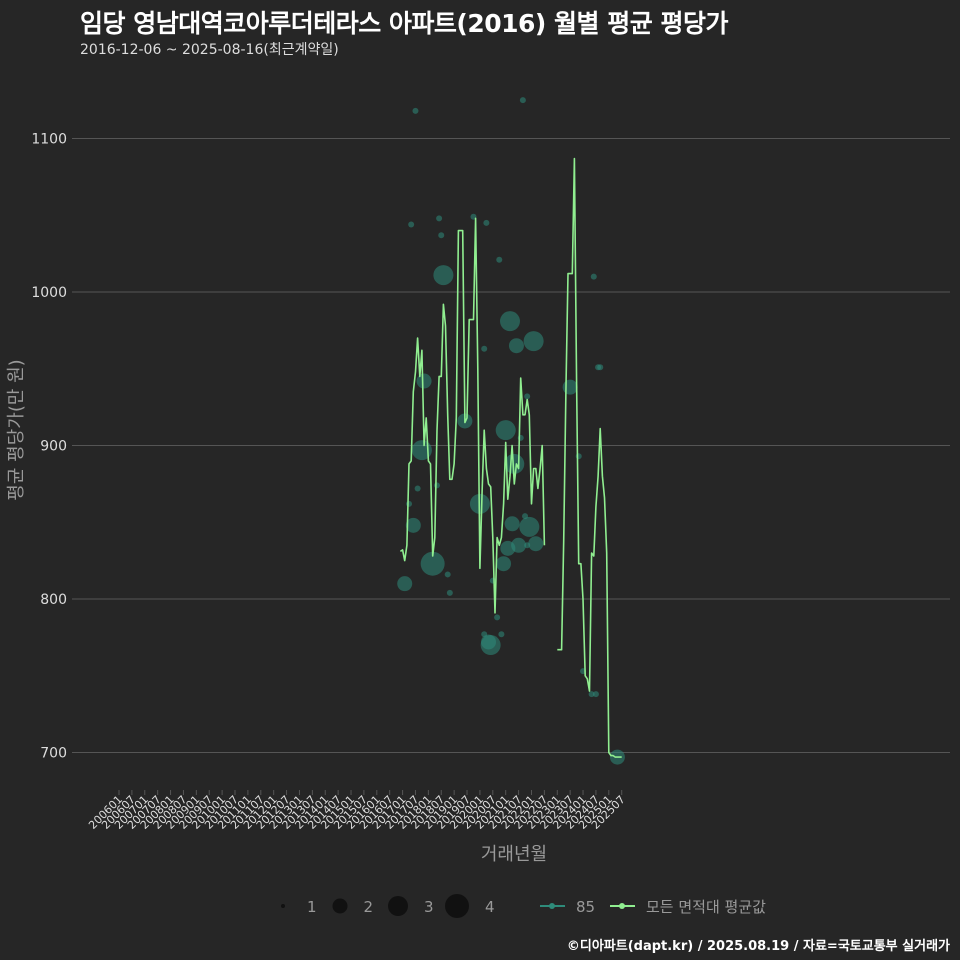 This screenshot has width=960, height=960. What do you see at coordinates (312, 907) in the screenshot?
I see `legend-size-label: 1` at bounding box center [312, 907].